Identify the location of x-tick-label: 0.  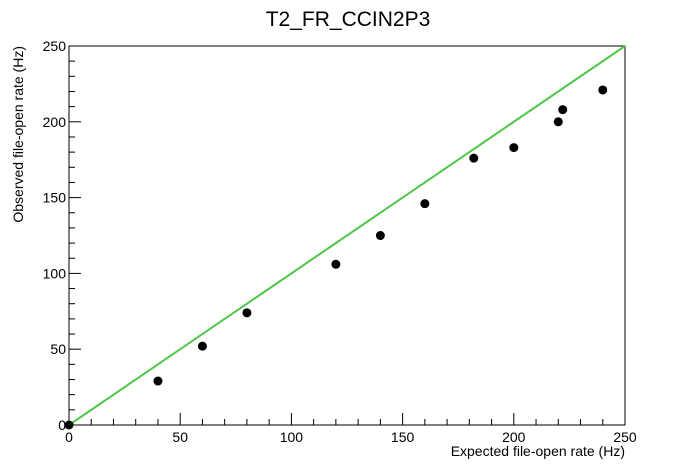
(69, 437).